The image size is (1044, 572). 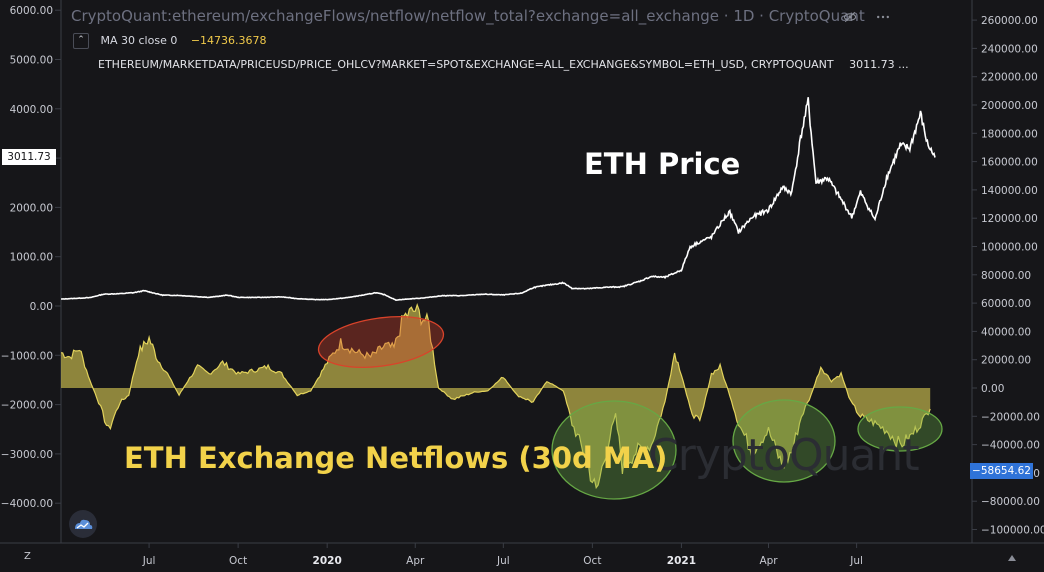 I want to click on right-axis-tick-label: 80000.00, so click(x=1006, y=276).